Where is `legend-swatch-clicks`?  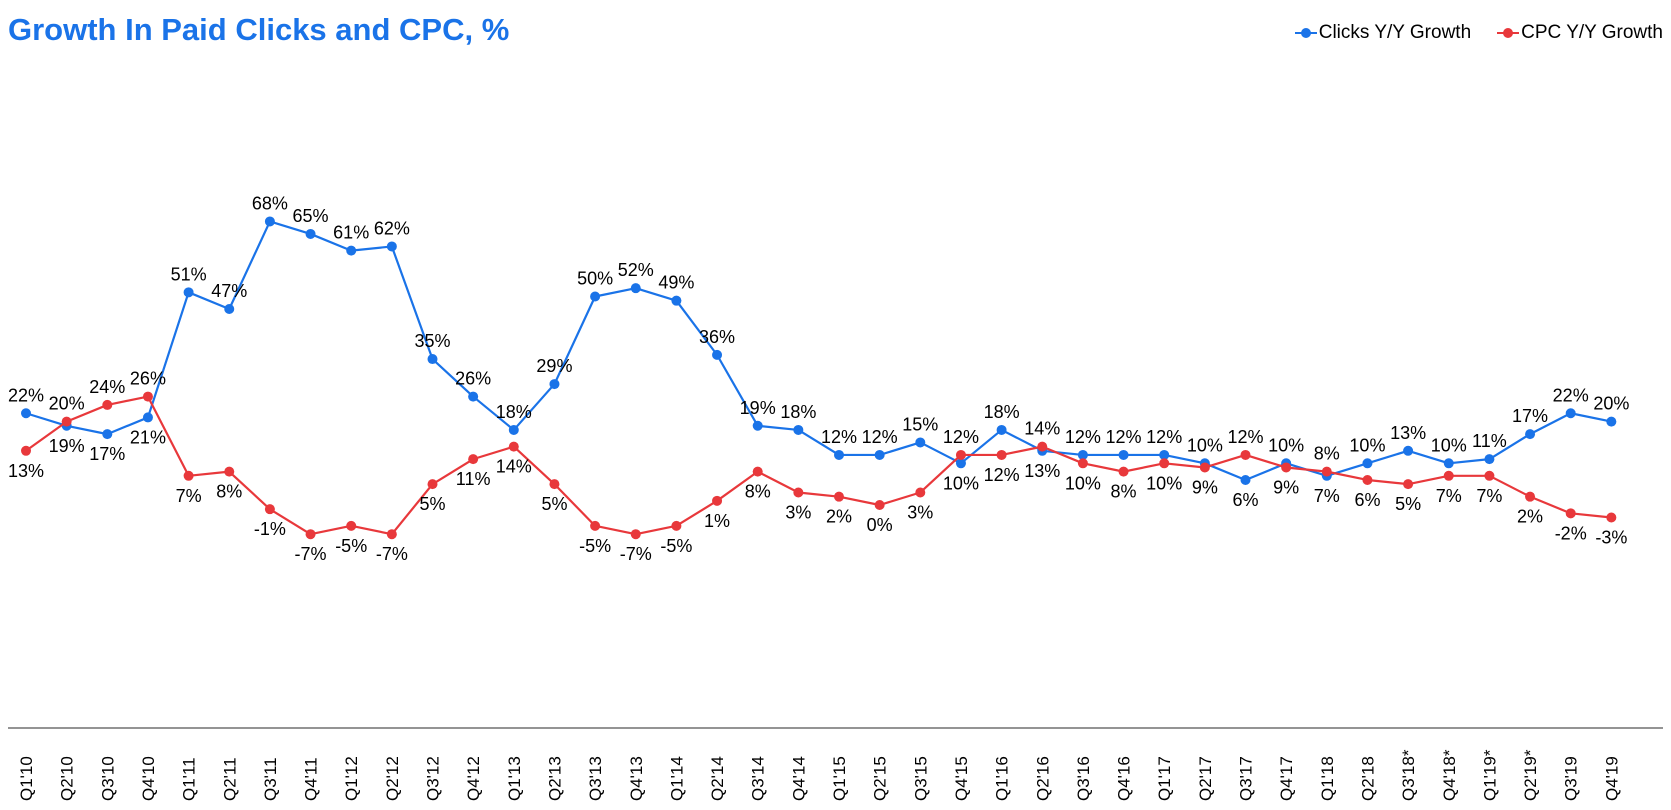
legend-swatch-clicks is located at coordinates (1305, 33).